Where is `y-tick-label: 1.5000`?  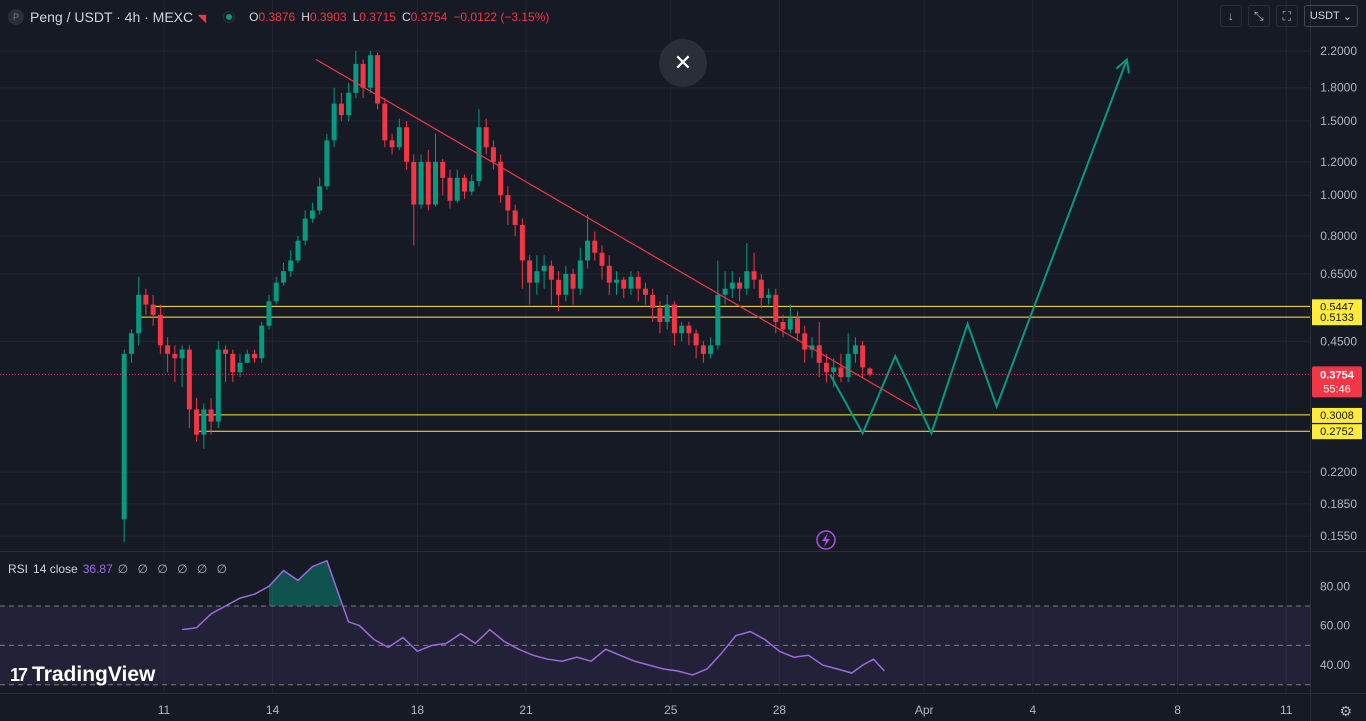 y-tick-label: 1.5000 is located at coordinates (1338, 121).